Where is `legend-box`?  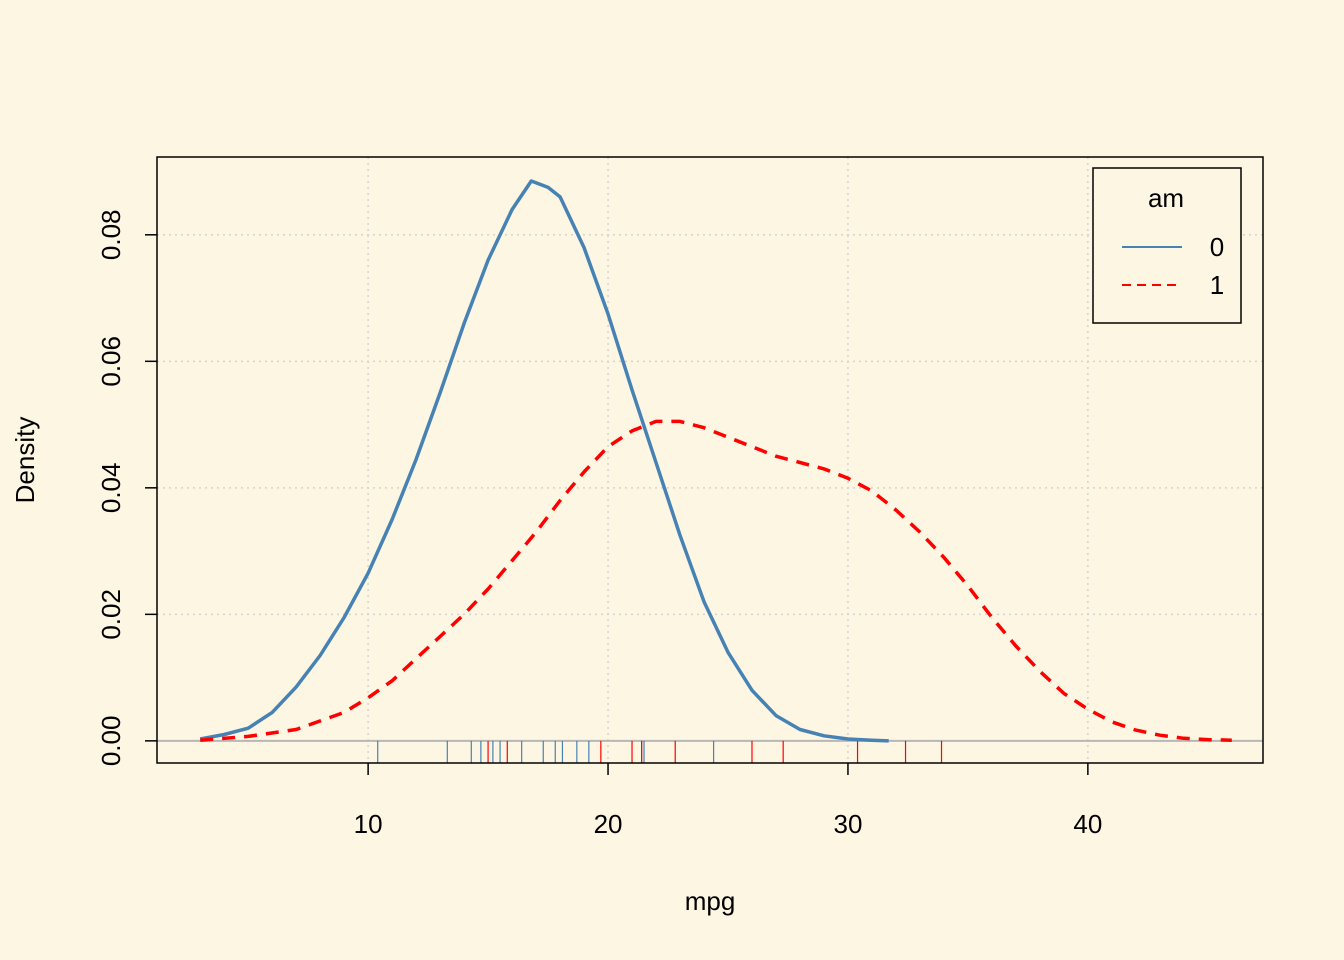
legend-box is located at coordinates (1167, 245).